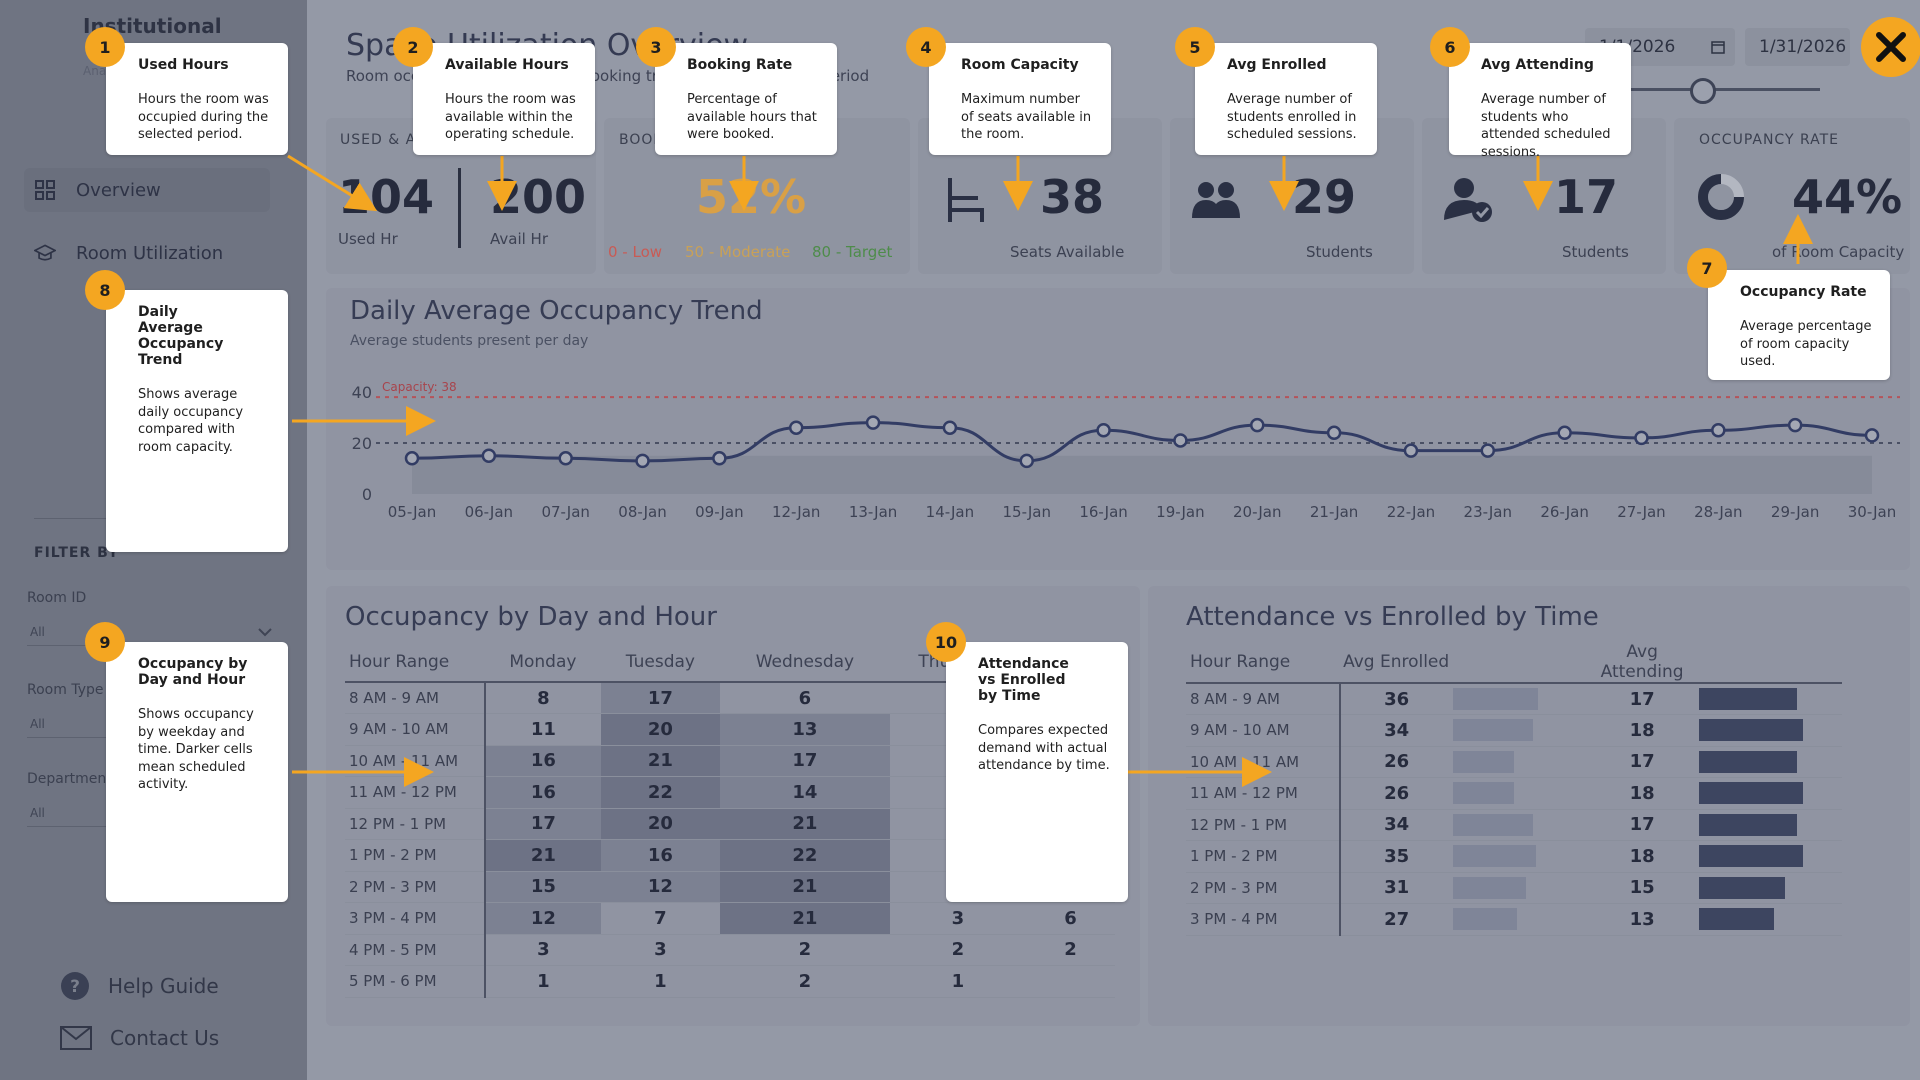 The image size is (1920, 1080). Describe the element at coordinates (165, 1038) in the screenshot. I see `contact-us-label: Contact Us` at that location.